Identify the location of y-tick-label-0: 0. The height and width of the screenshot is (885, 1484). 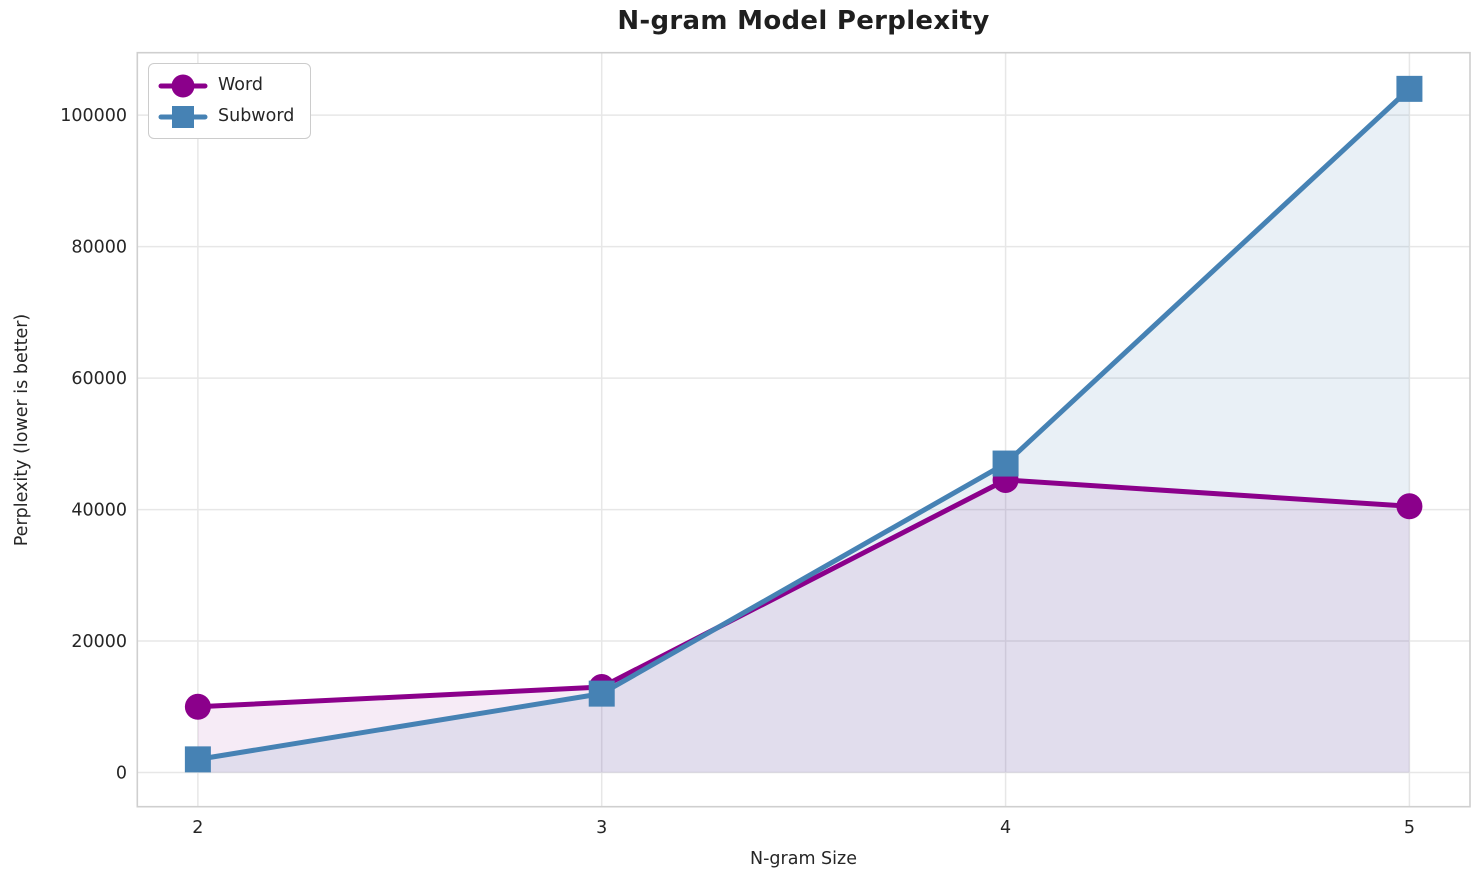
(121, 774).